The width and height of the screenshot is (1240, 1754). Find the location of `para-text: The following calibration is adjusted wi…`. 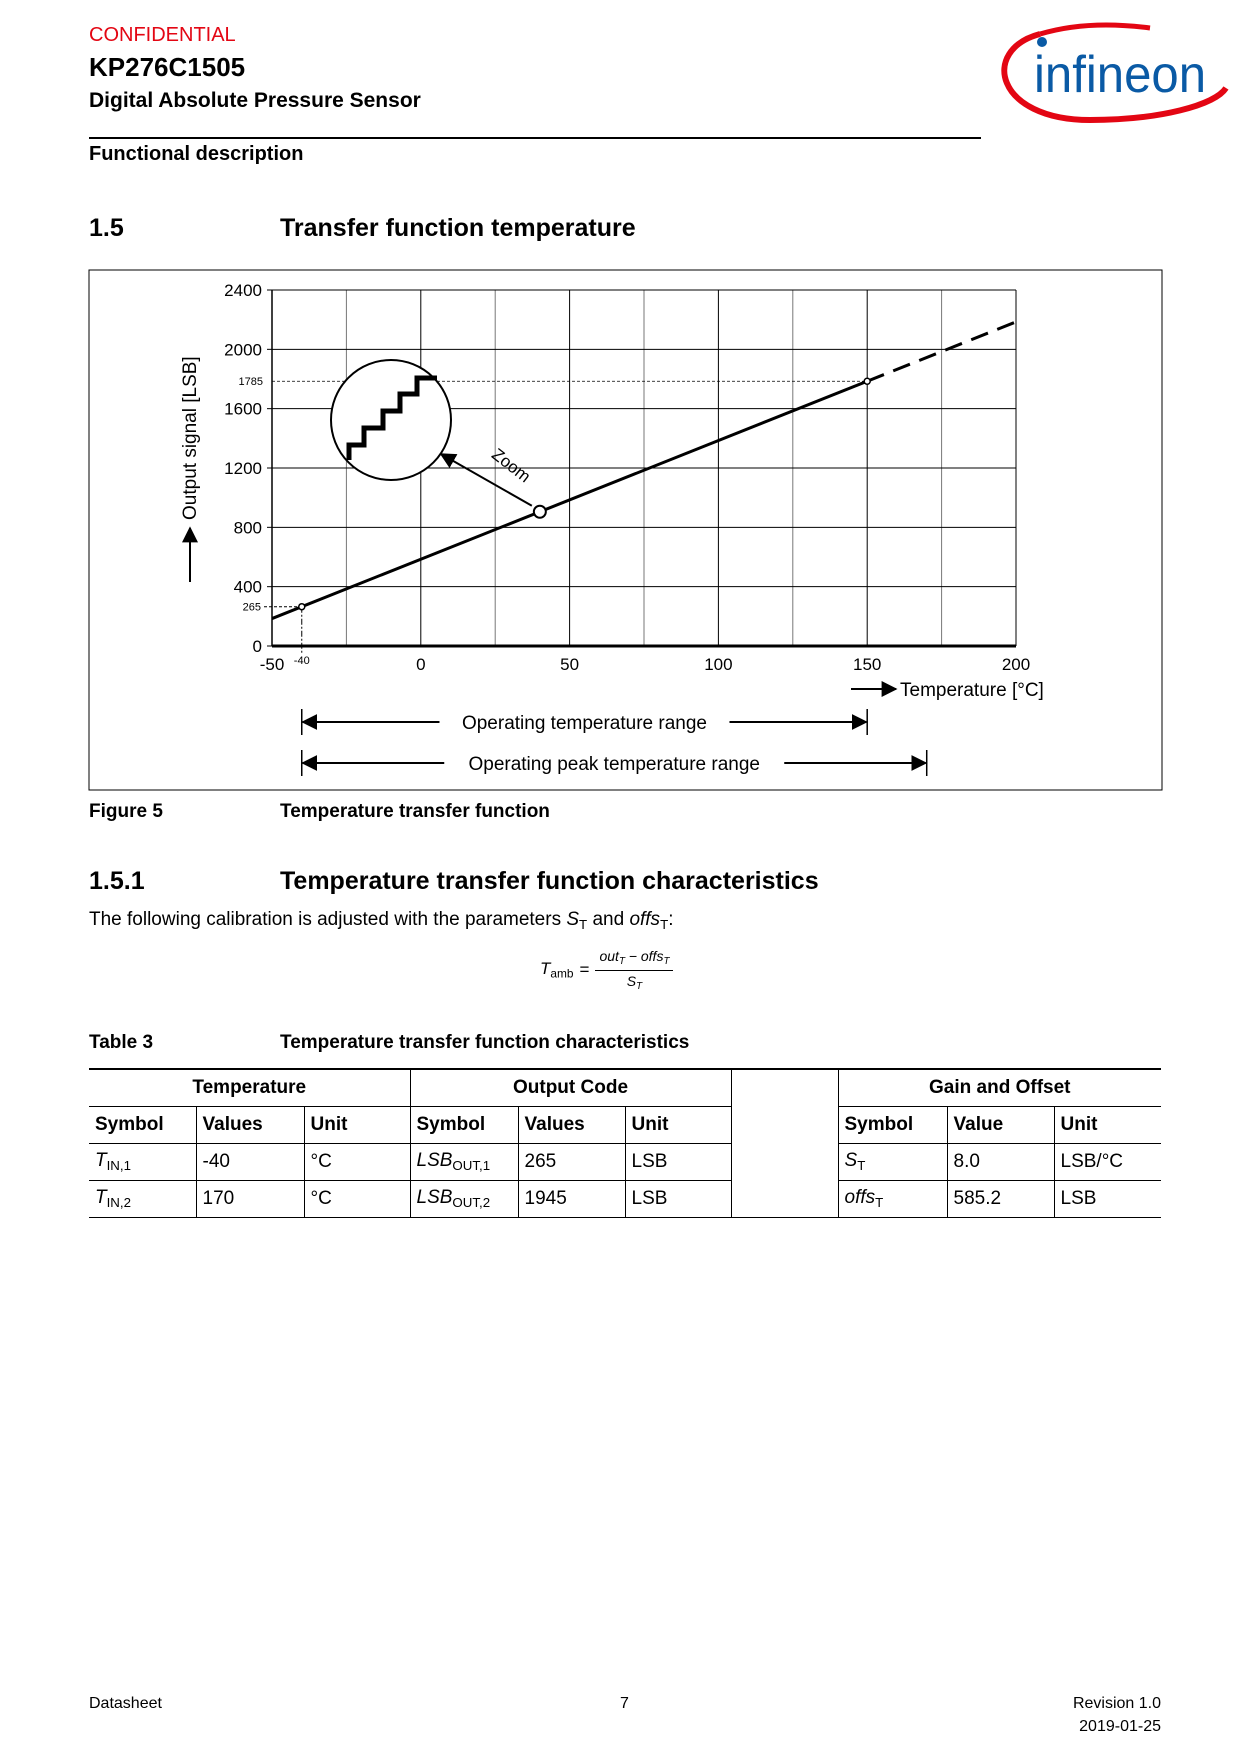

para-text: The following calibration is adjusted wi… is located at coordinates (328, 919).